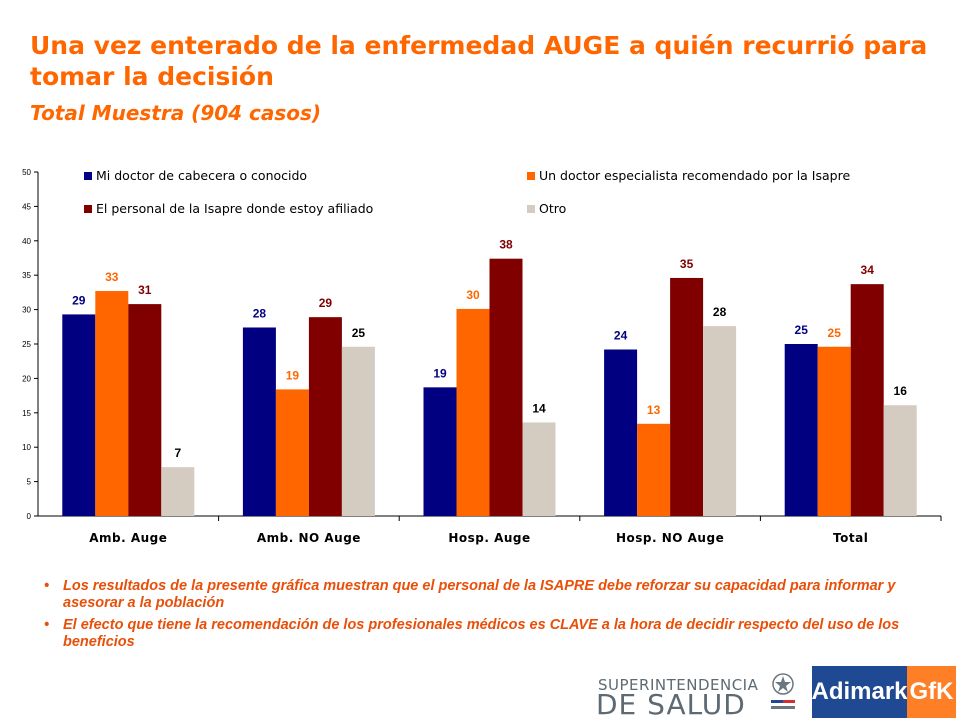  Describe the element at coordinates (473, 295) in the screenshot. I see `data-label: 30` at that location.